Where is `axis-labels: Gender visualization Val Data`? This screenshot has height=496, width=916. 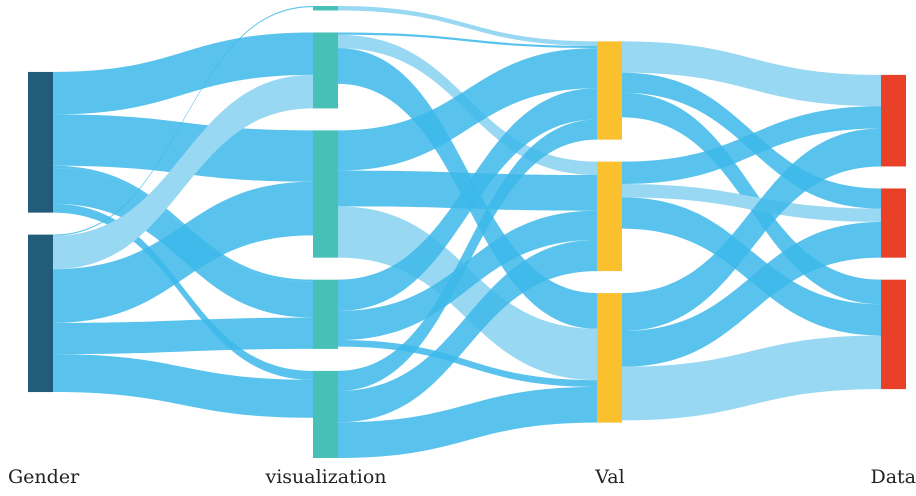 axis-labels: Gender visualization Val Data is located at coordinates (462, 477).